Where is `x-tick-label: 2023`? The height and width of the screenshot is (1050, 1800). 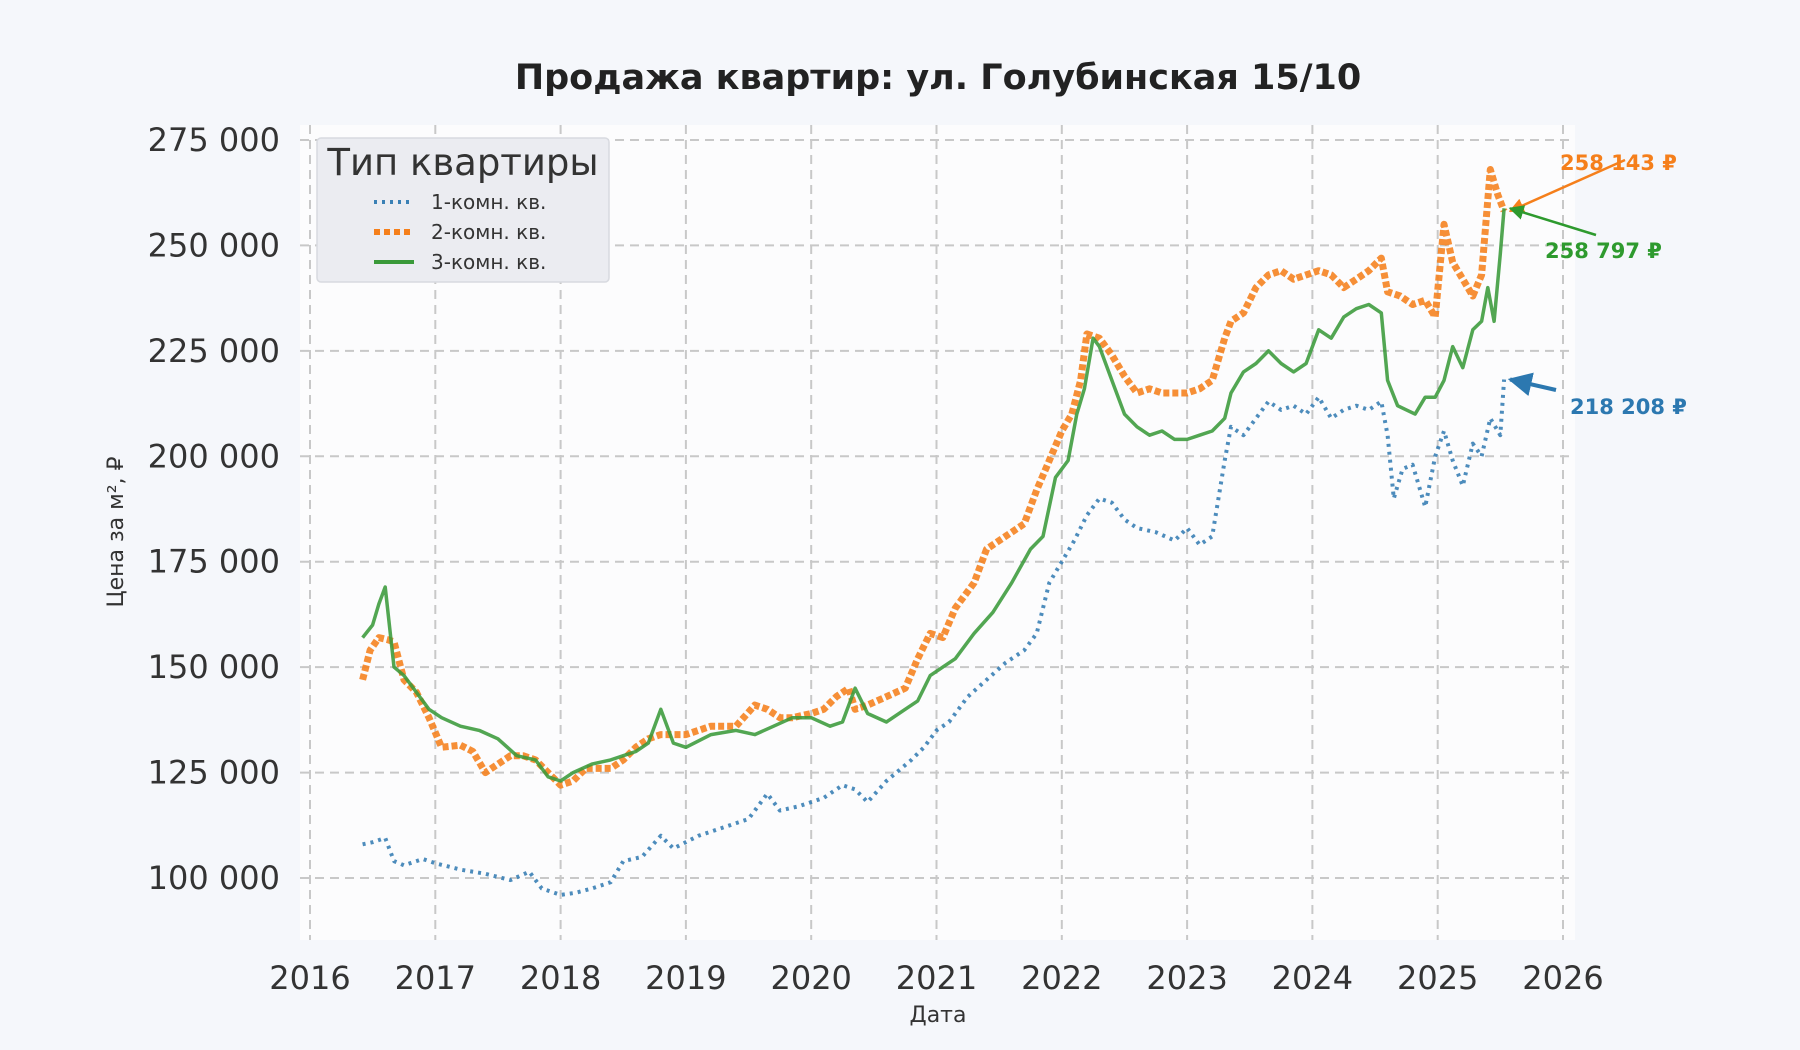
x-tick-label: 2023 is located at coordinates (1186, 978).